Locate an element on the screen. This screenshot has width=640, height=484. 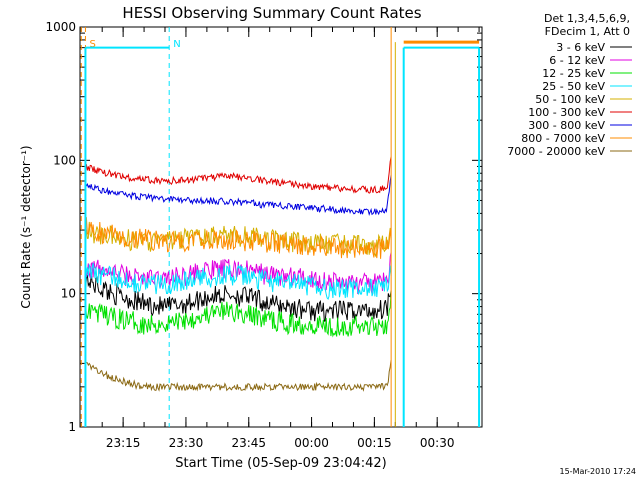
y-tick-label: 1 is located at coordinates (72, 427).